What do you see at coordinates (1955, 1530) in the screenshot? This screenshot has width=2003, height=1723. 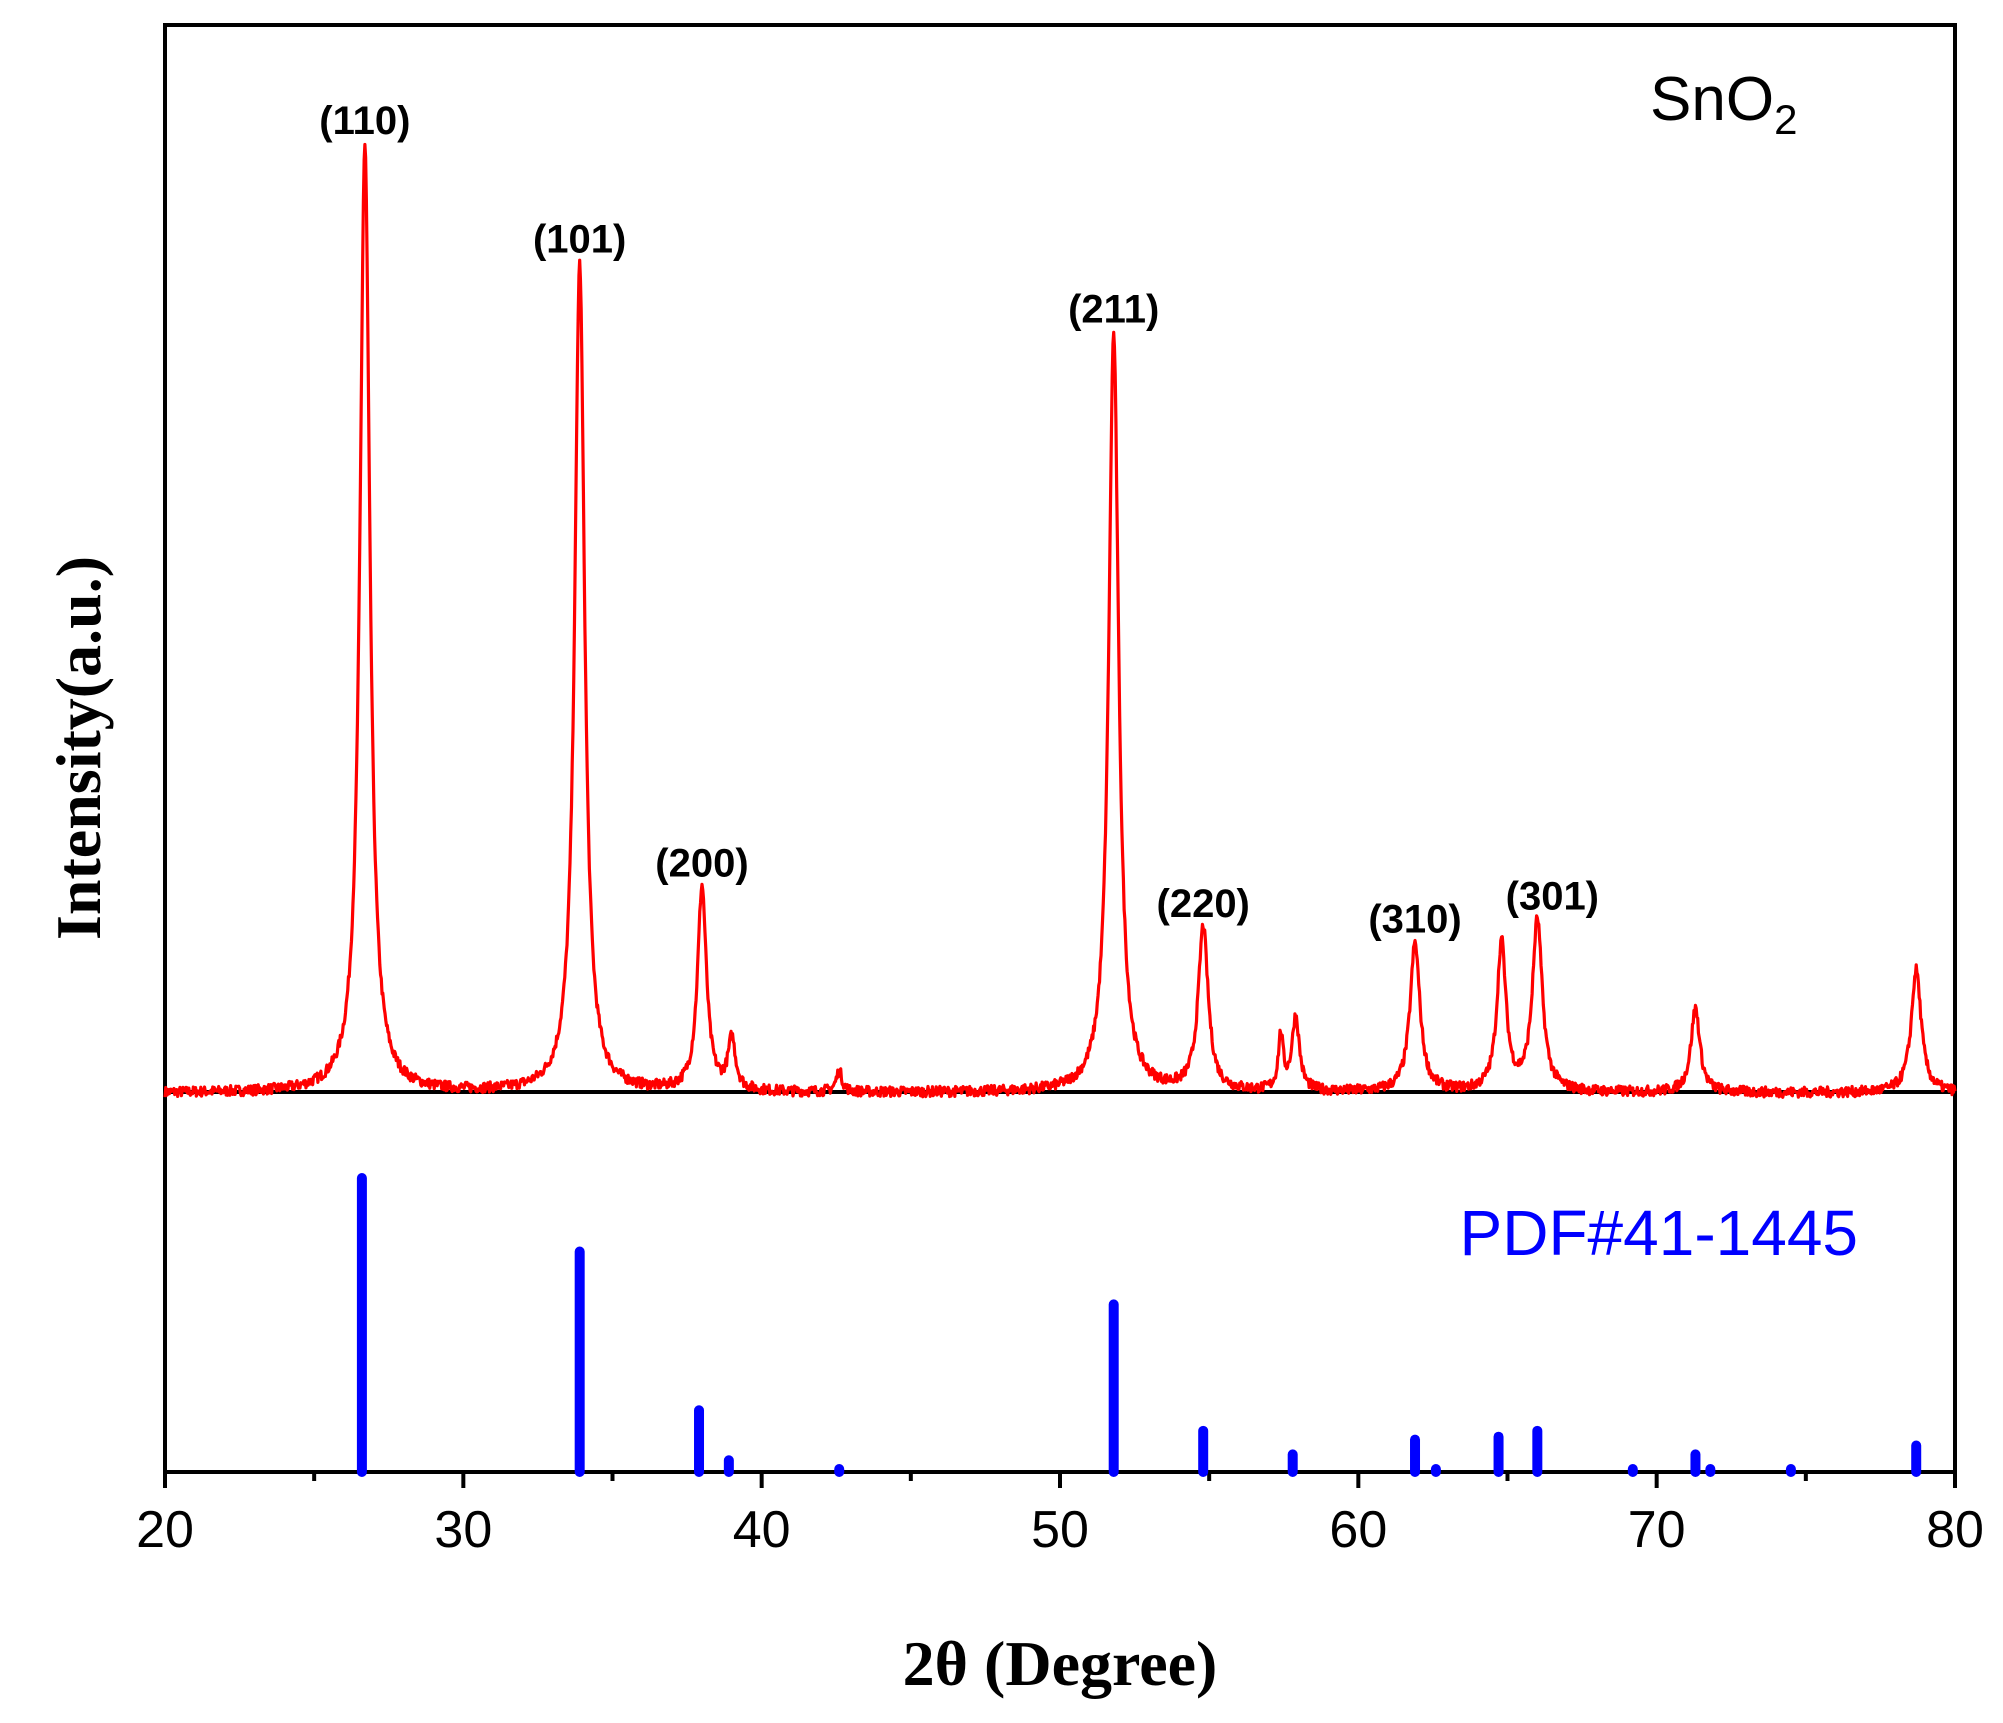 I see `x-tick-label: 80` at bounding box center [1955, 1530].